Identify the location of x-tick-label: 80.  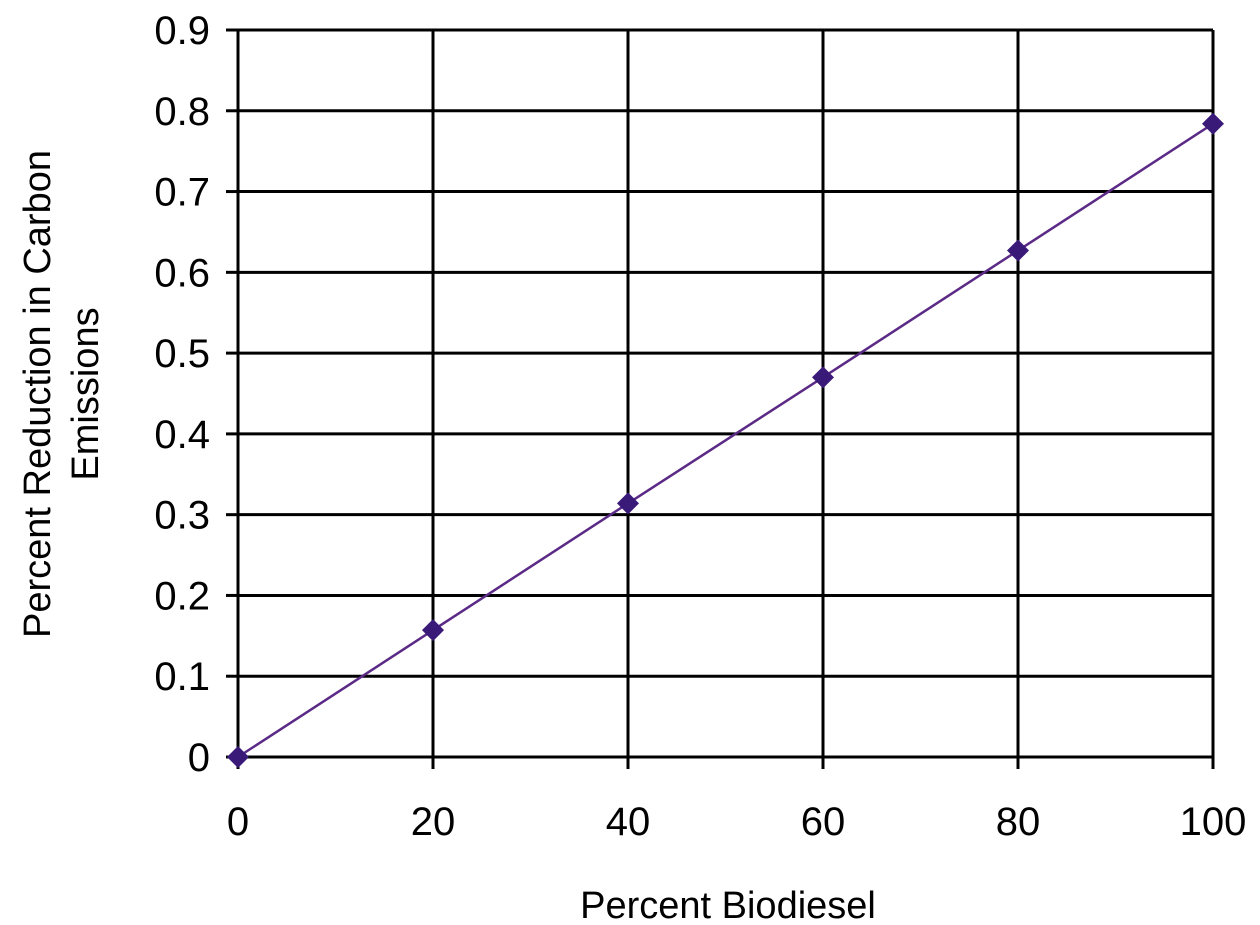
(1018, 822).